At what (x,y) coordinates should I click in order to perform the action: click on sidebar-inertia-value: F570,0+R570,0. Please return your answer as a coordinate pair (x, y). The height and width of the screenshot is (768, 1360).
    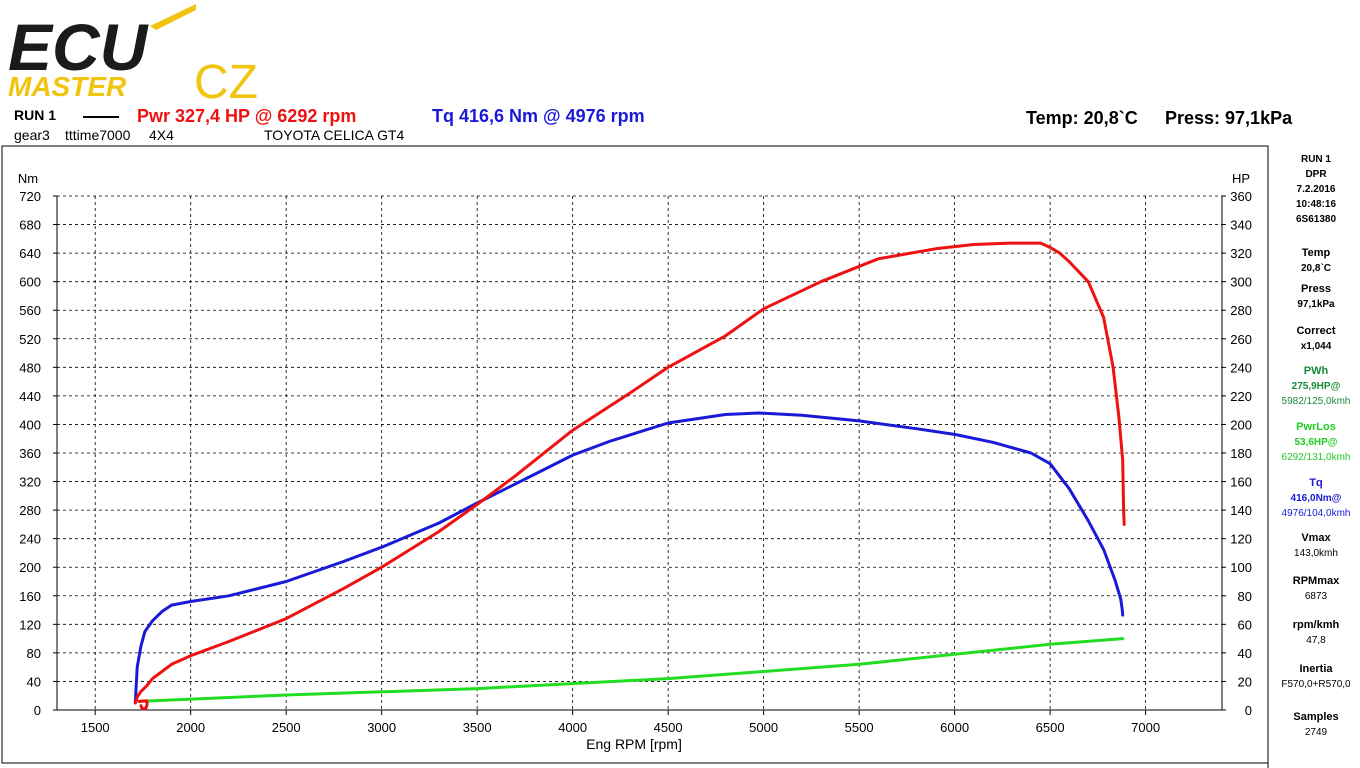
    Looking at the image, I should click on (1316, 684).